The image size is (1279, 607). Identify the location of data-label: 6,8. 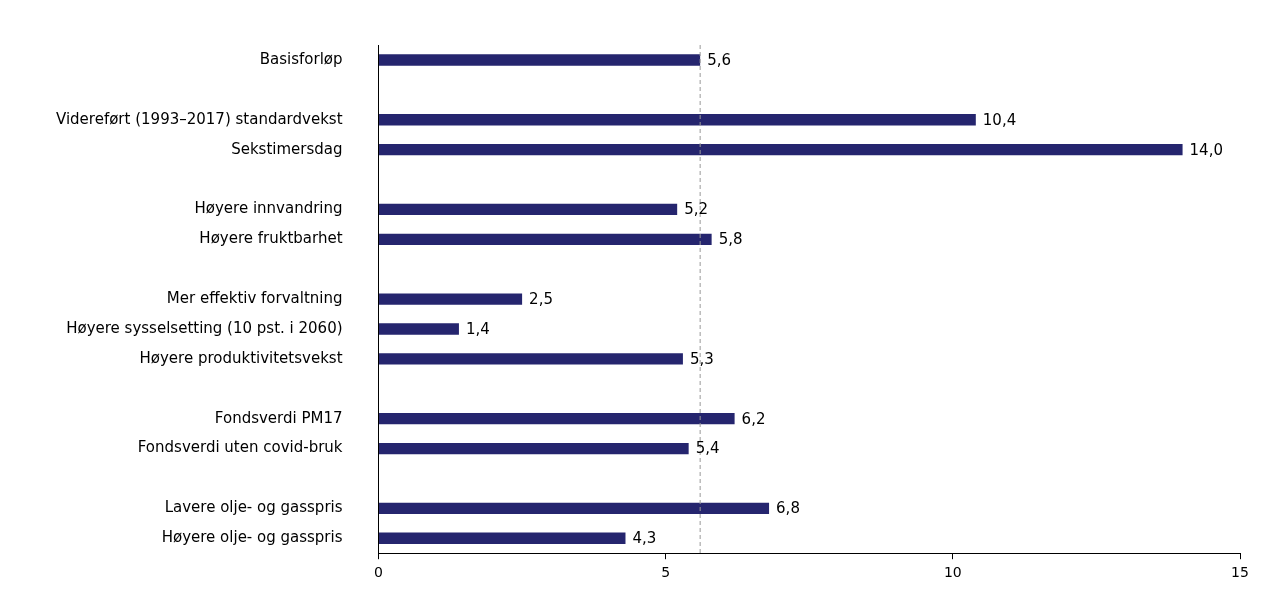
(788, 508).